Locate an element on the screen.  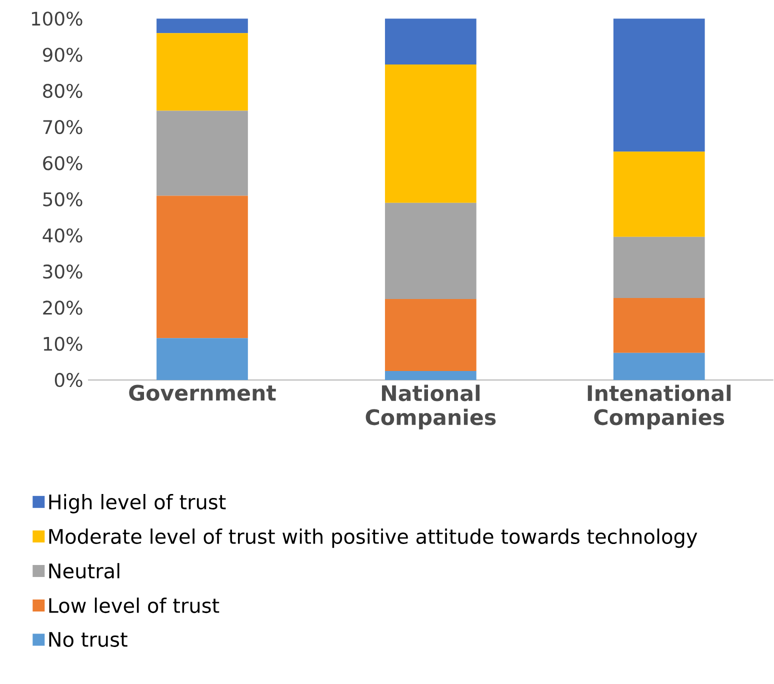
x-tick-label: Intenational Companies is located at coordinates (659, 407).